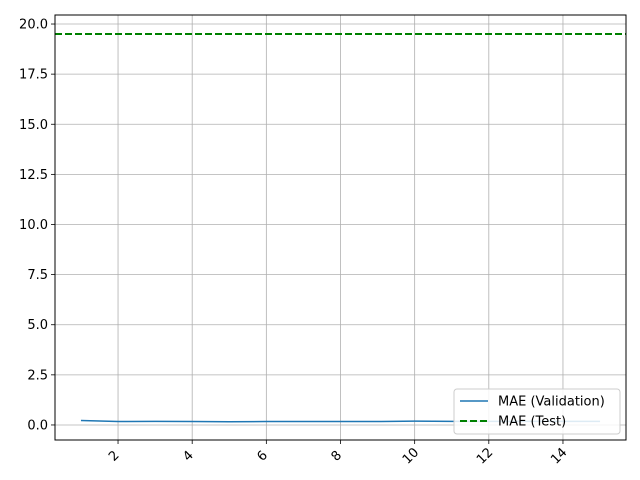  Describe the element at coordinates (37, 275) in the screenshot. I see `y-tick-label: 7.5` at that location.